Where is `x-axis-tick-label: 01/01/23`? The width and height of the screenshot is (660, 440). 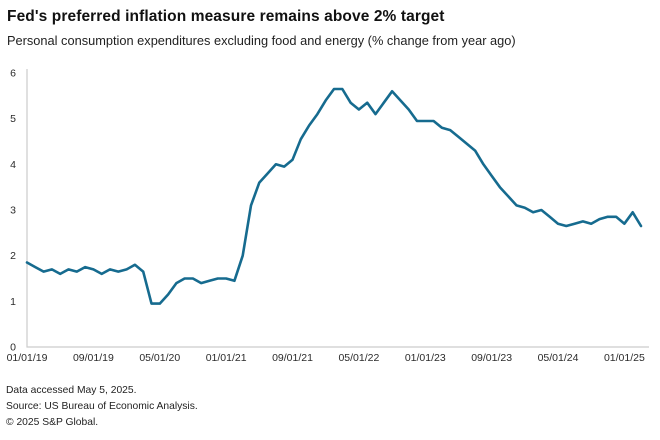
x-axis-tick-label: 01/01/23 is located at coordinates (425, 358).